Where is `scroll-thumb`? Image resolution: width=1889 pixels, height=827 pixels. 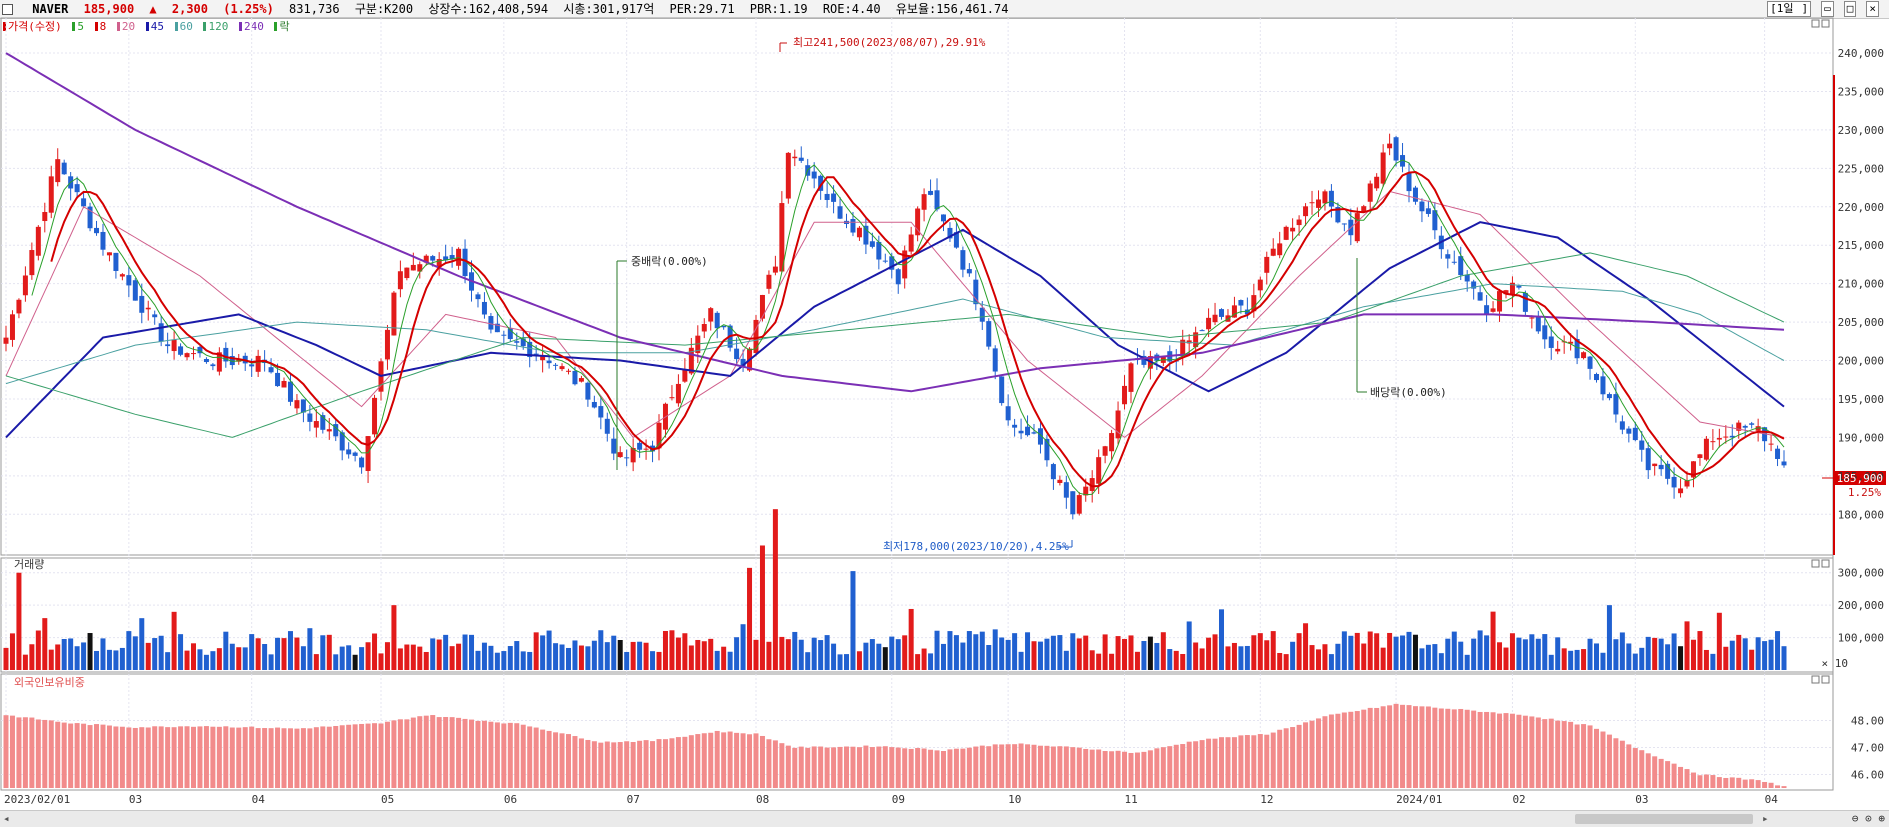 scroll-thumb is located at coordinates (1664, 819).